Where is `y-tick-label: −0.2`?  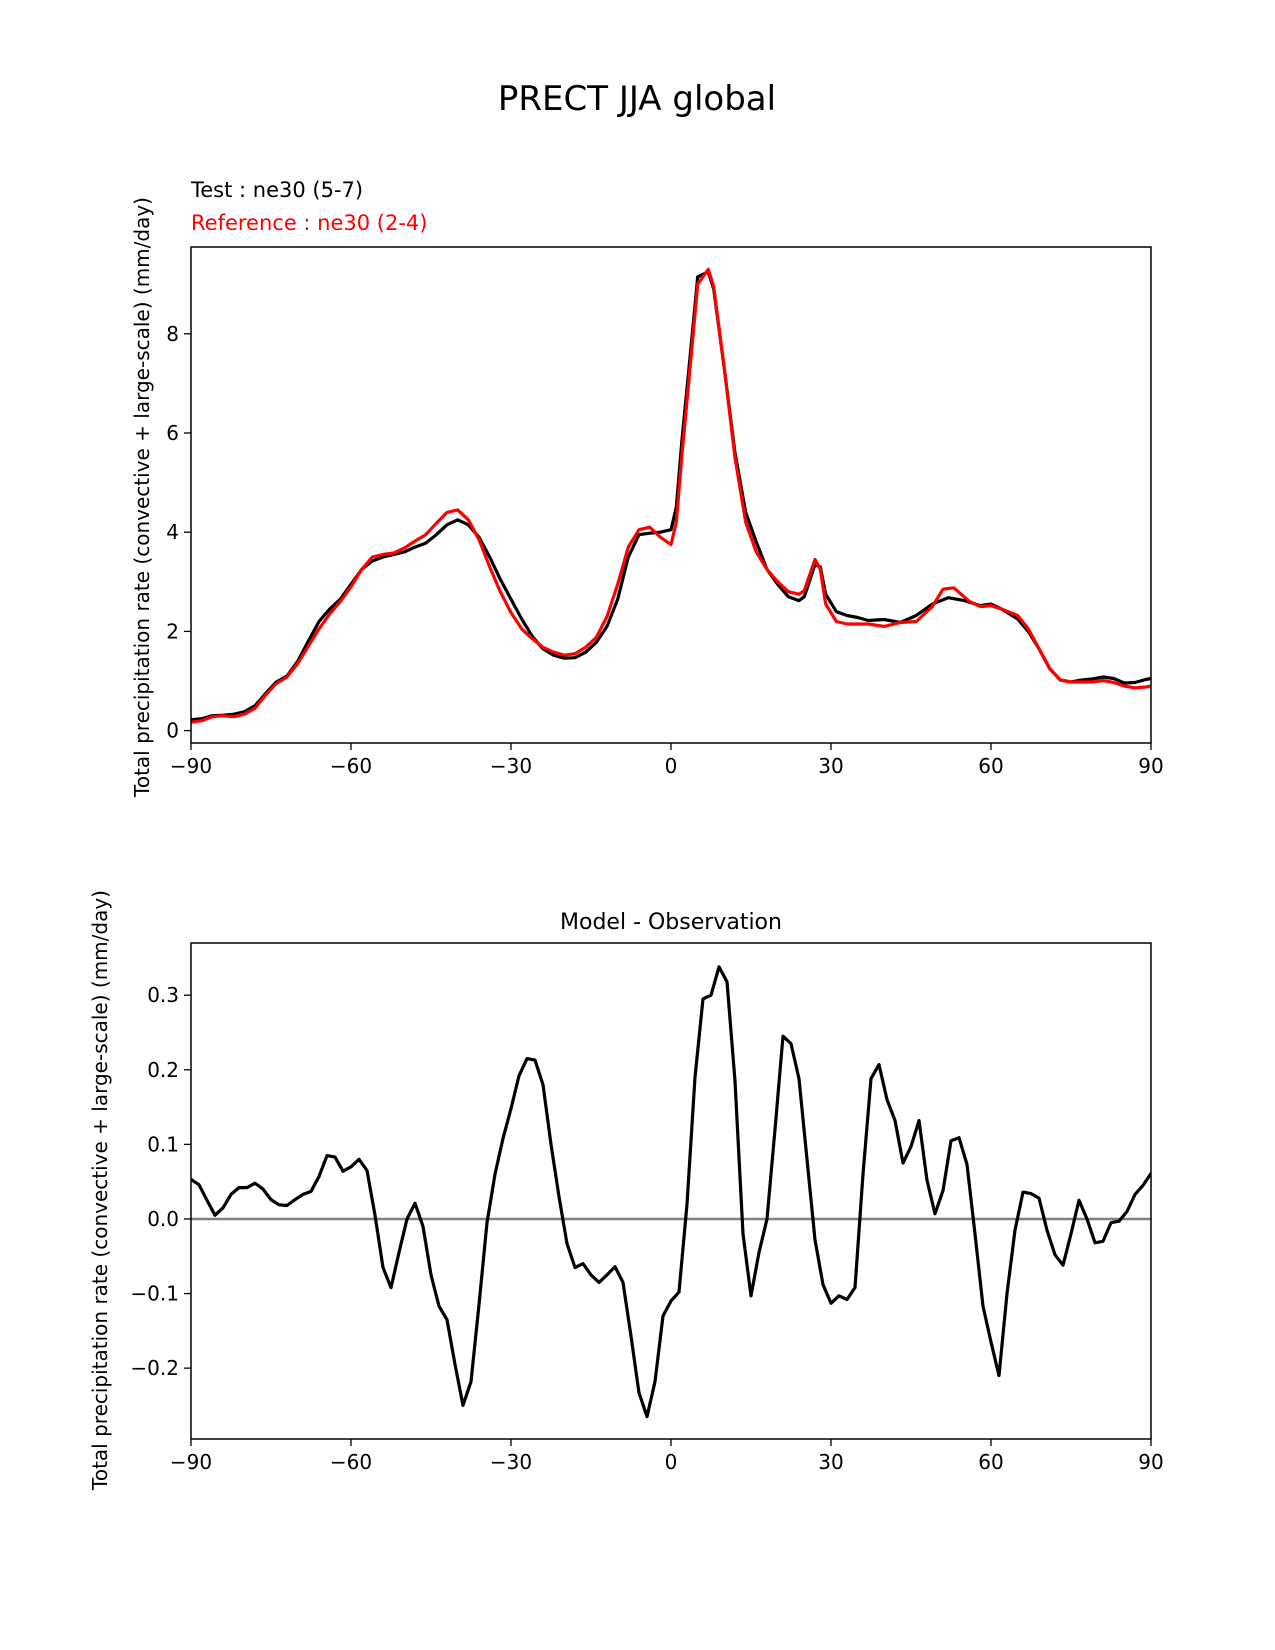
y-tick-label: −0.2 is located at coordinates (154, 1368).